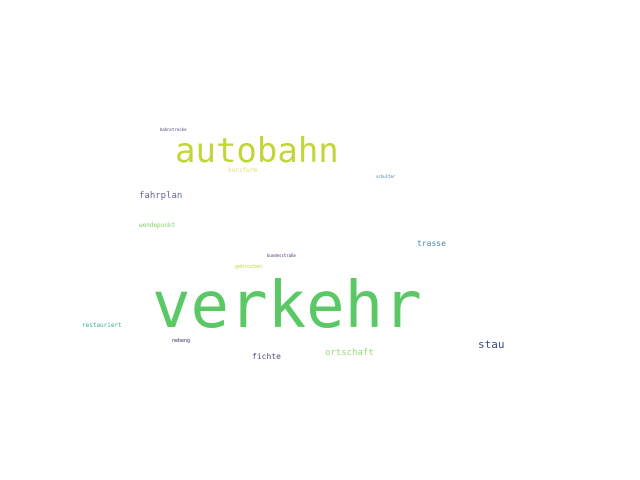  What do you see at coordinates (491, 344) in the screenshot?
I see `word-stau: stau` at bounding box center [491, 344].